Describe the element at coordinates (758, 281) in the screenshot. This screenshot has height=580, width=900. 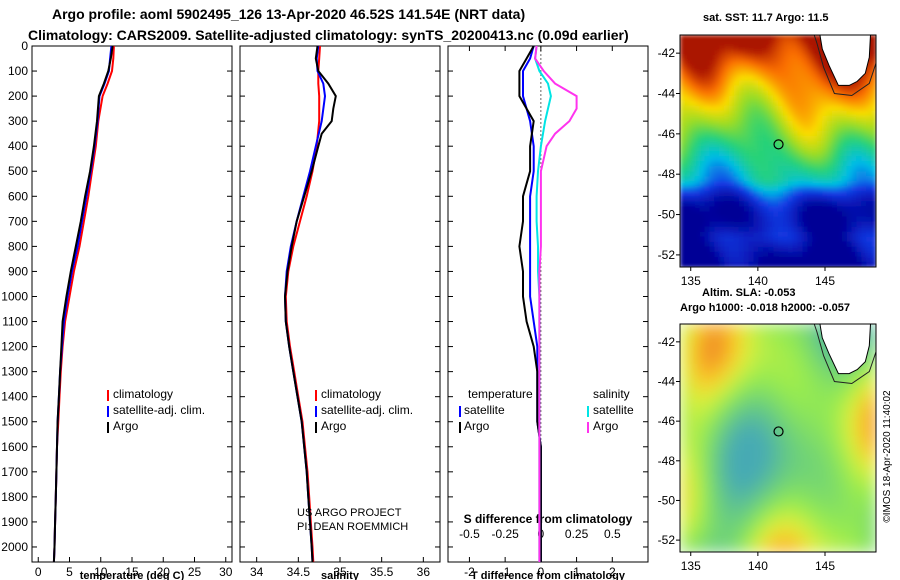
I see `lon-tick-label: 140` at that location.